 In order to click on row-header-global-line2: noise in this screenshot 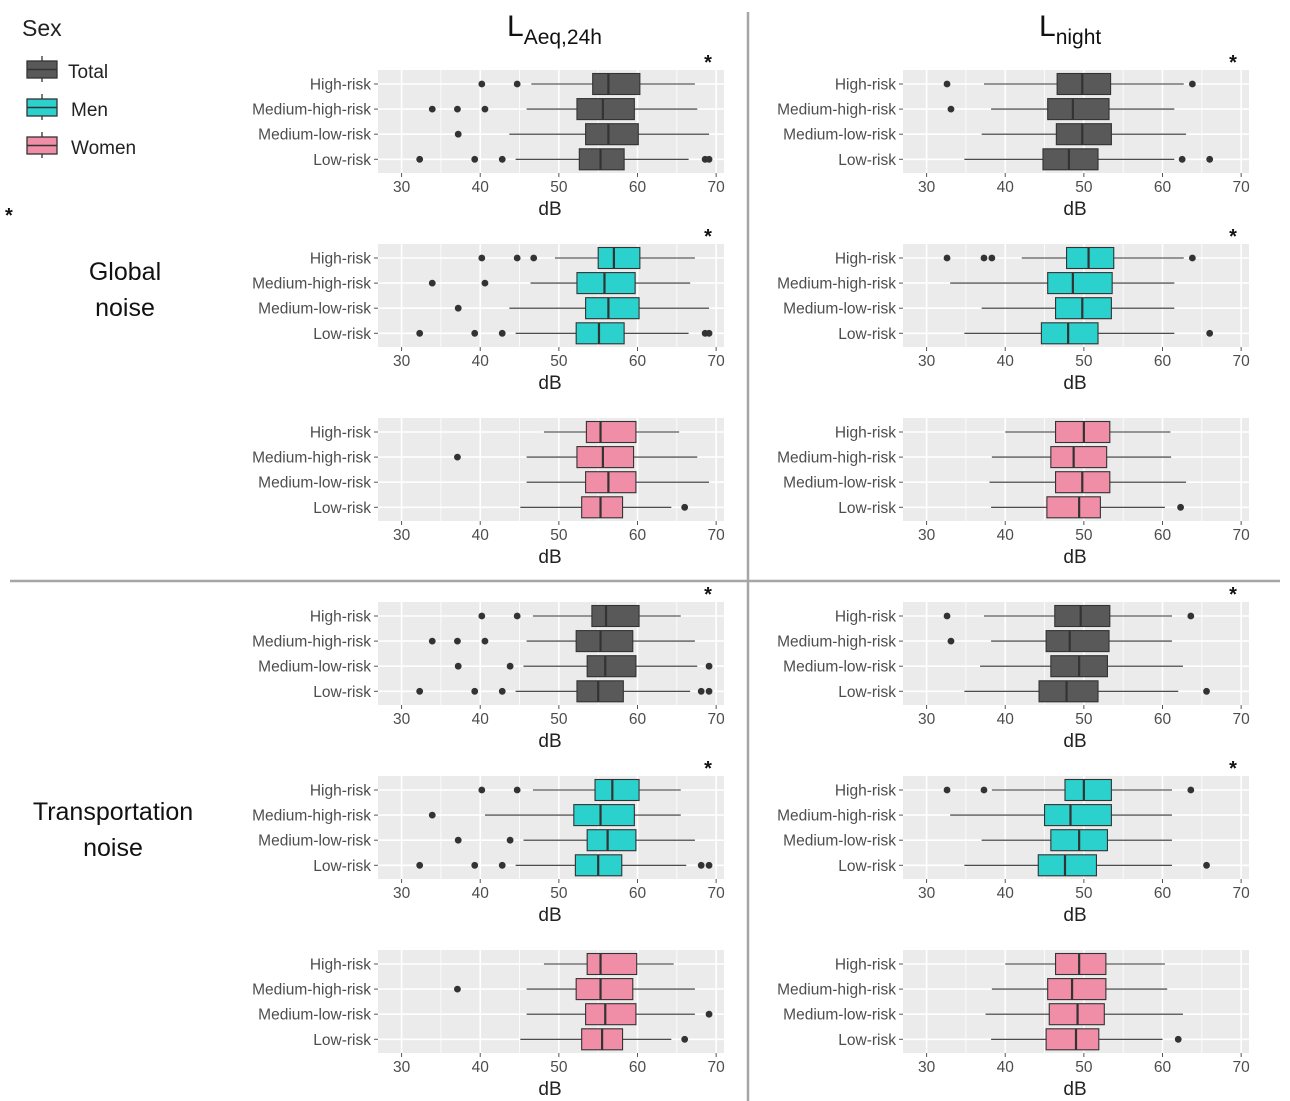, I will do `click(125, 308)`.